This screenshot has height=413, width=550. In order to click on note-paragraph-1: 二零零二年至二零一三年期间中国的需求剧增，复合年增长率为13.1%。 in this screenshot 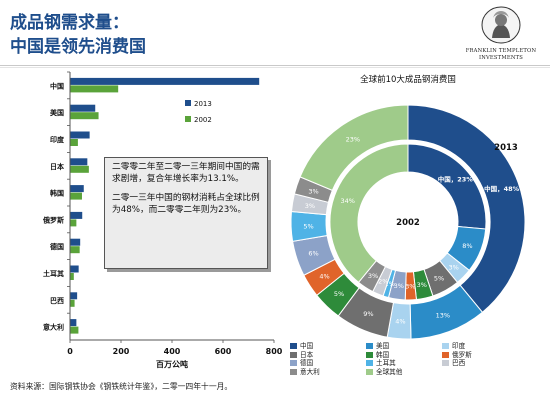, I will do `click(186, 173)`.